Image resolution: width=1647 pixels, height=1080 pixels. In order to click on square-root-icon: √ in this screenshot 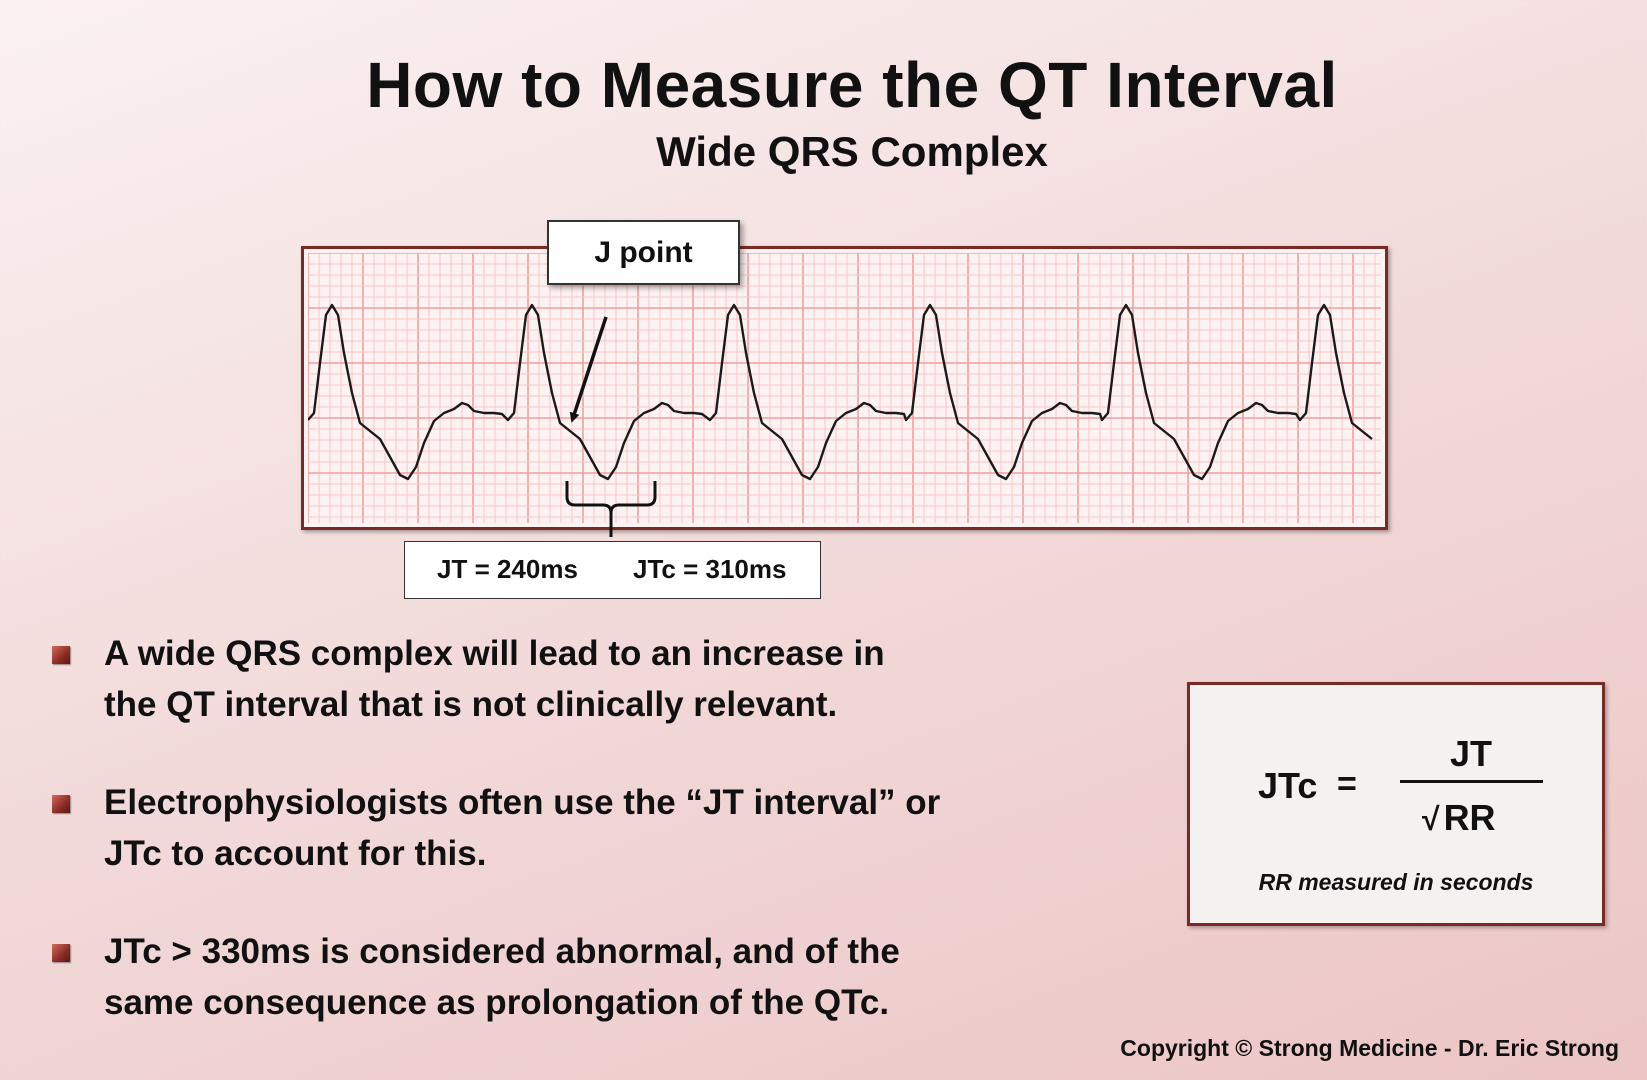, I will do `click(1431, 819)`.